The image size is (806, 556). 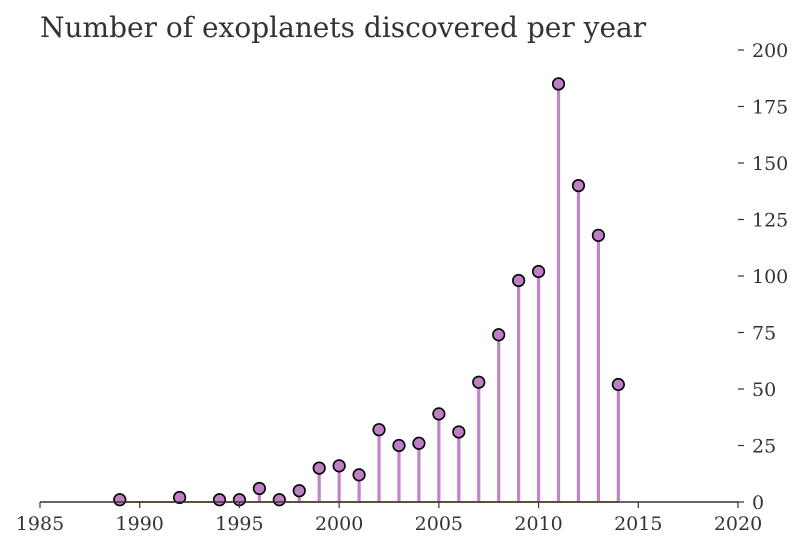 I want to click on y-tick-label: 125, so click(x=770, y=221).